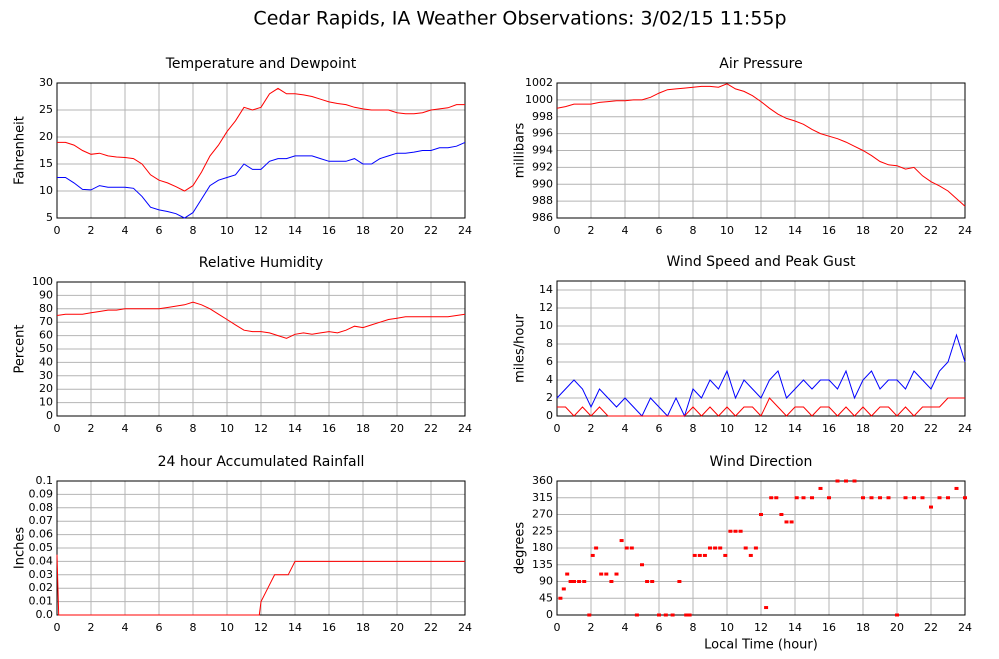  What do you see at coordinates (965, 627) in the screenshot?
I see `x-tick-label: 24` at bounding box center [965, 627].